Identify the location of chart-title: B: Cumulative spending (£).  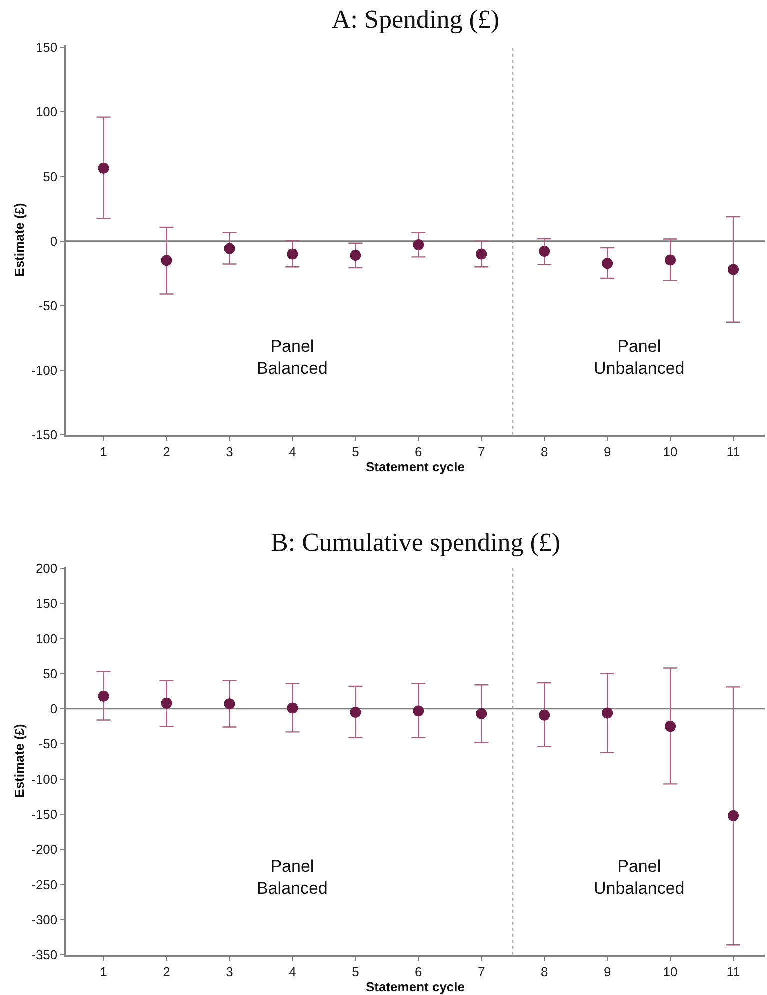
(416, 542).